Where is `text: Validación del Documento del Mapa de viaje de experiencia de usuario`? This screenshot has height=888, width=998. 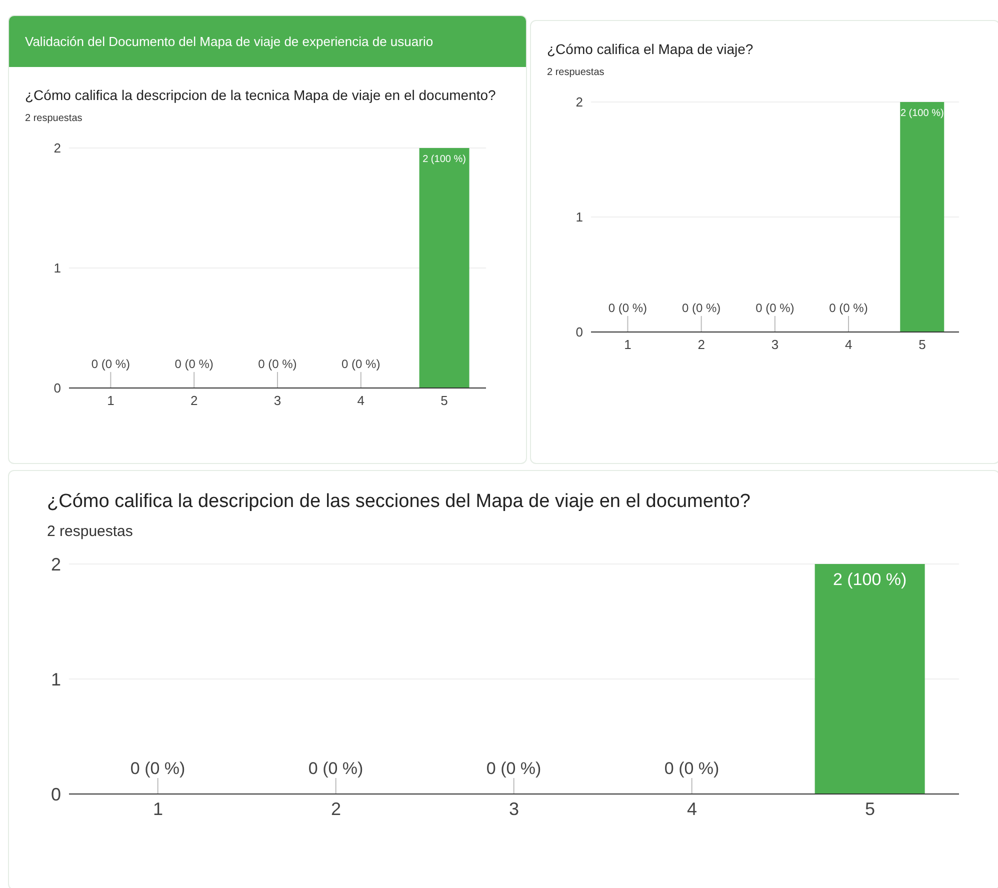 text: Validación del Documento del Mapa de viaje de experiencia de usuario is located at coordinates (267, 41).